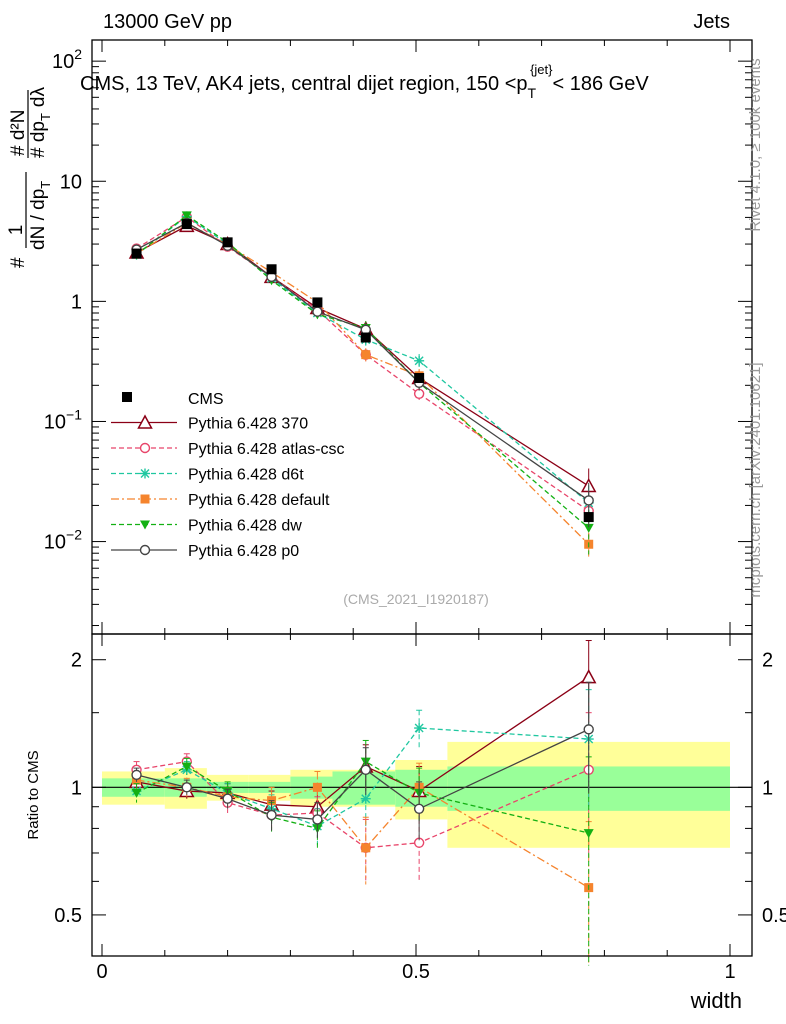  I want to click on x-tick-label: 1, so click(729, 972).